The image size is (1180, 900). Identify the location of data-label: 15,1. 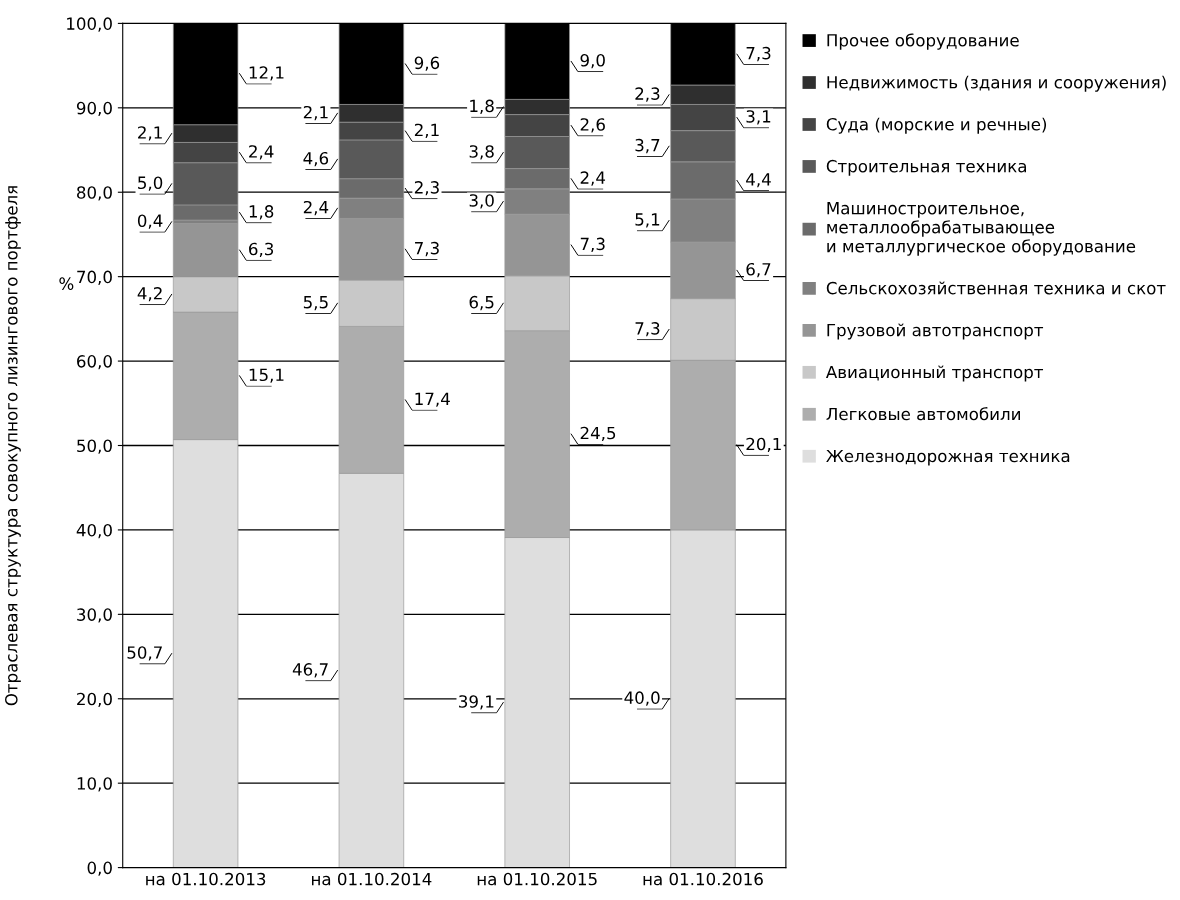
(266, 375).